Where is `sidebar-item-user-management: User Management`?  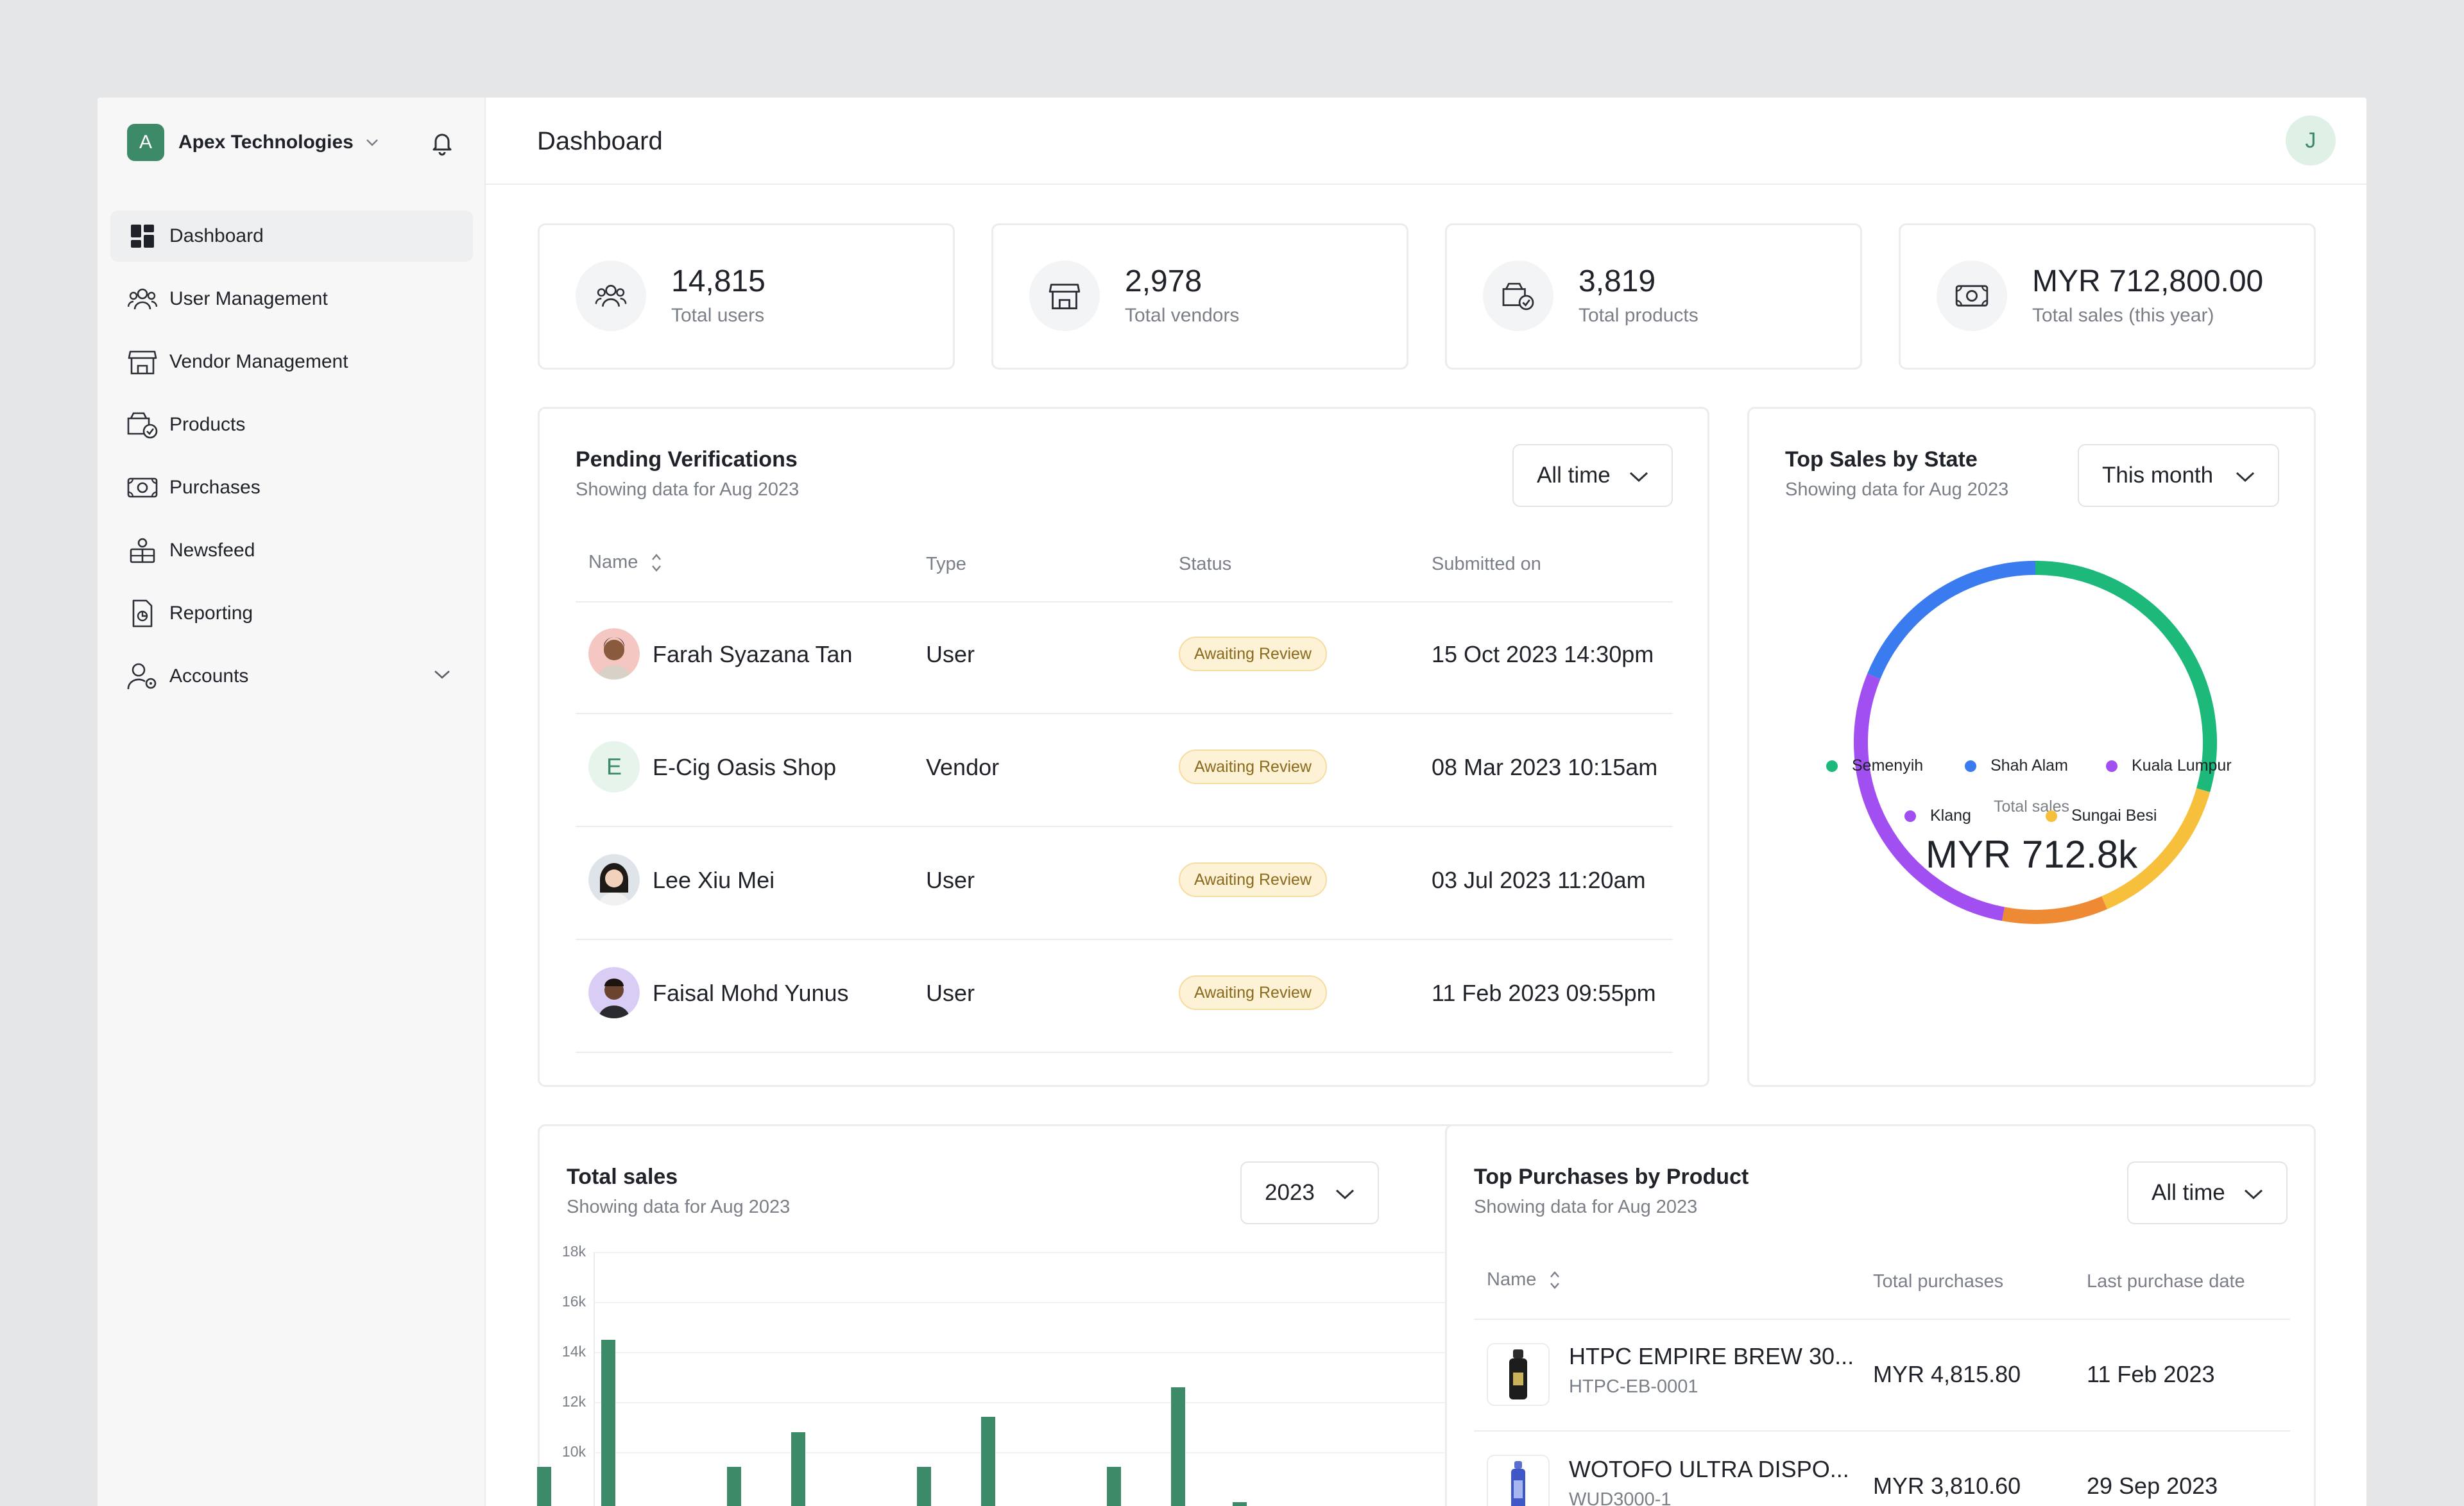
sidebar-item-user-management: User Management is located at coordinates (292, 299).